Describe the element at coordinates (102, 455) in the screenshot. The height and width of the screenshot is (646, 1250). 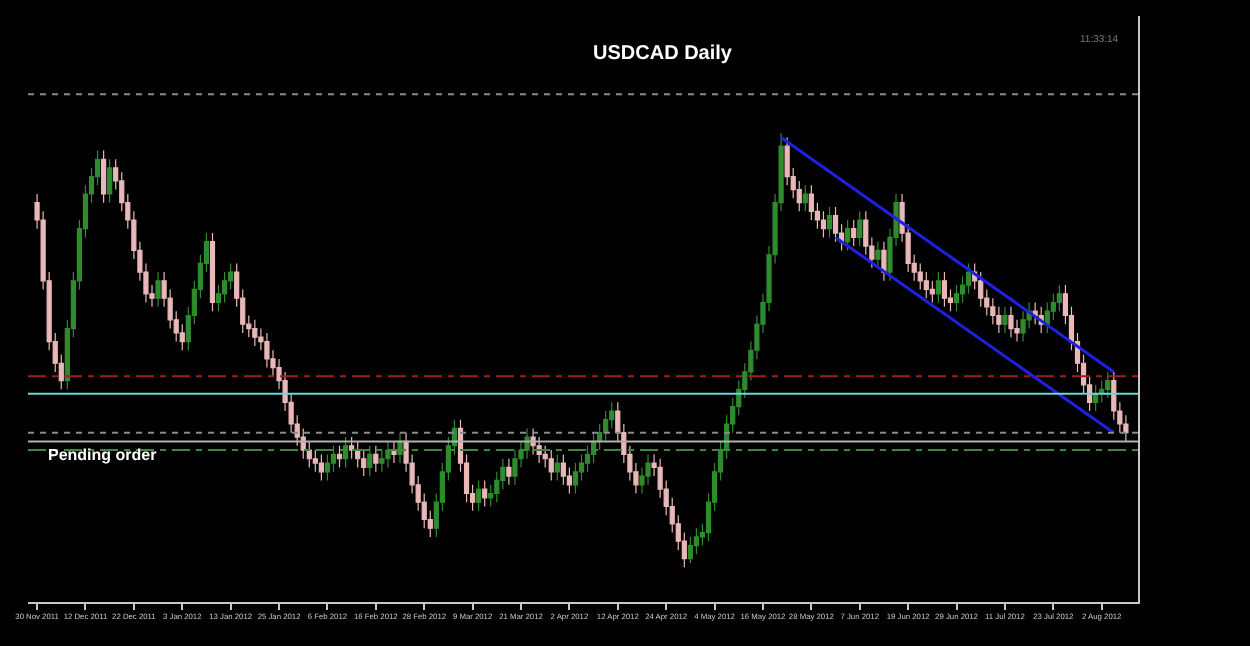
I see `annotation: Pending order` at that location.